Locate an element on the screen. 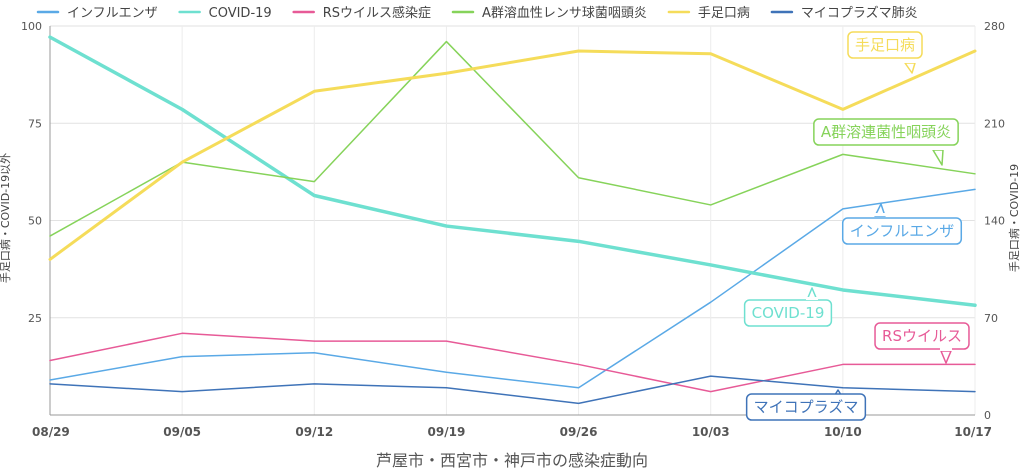 This screenshot has width=1024, height=472. series-callout: RSウイルス is located at coordinates (922, 343).